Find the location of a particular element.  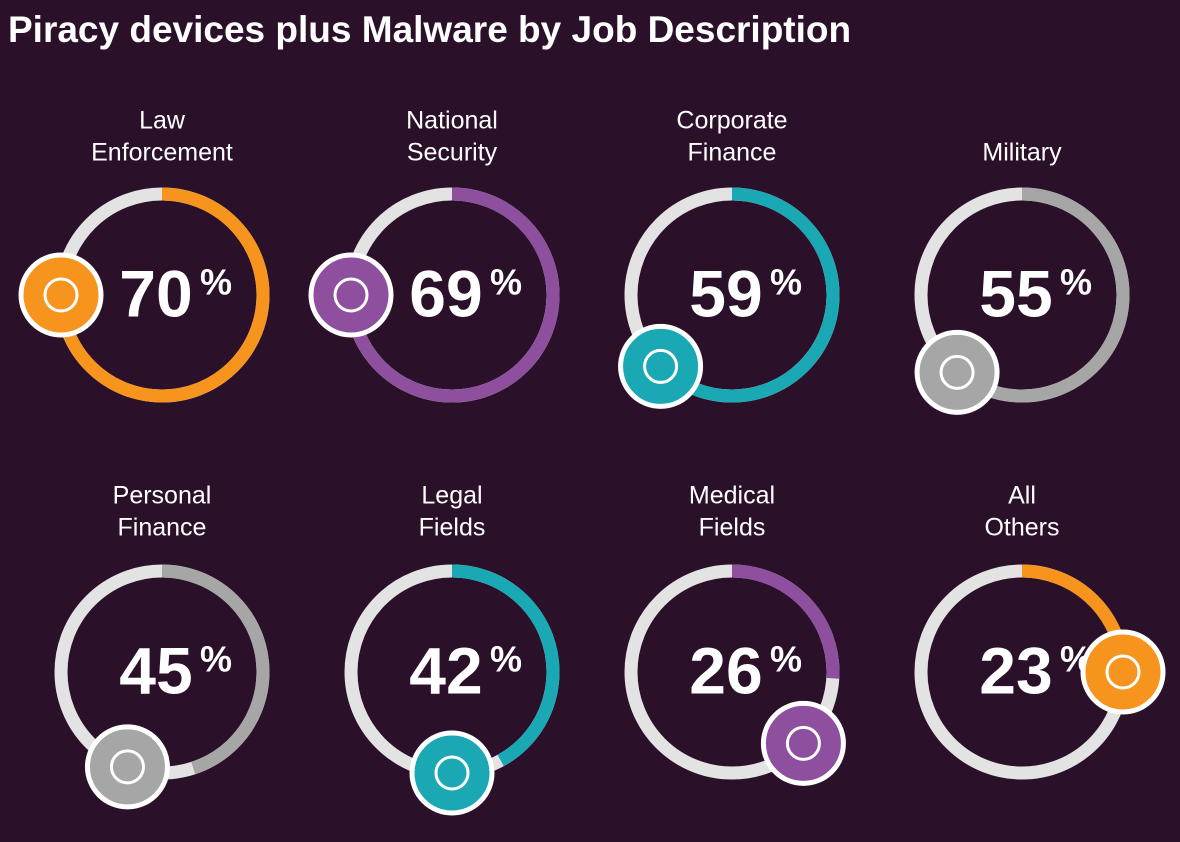

gauge: Law Enforcement 70% is located at coordinates (144, 255).